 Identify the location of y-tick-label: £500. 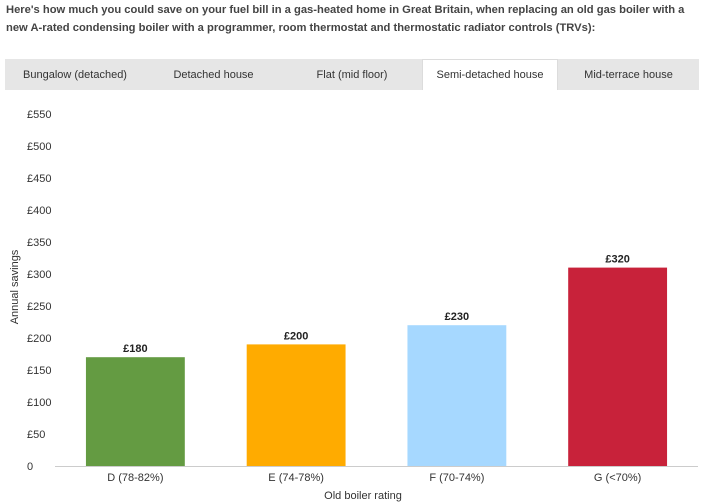
(39, 147).